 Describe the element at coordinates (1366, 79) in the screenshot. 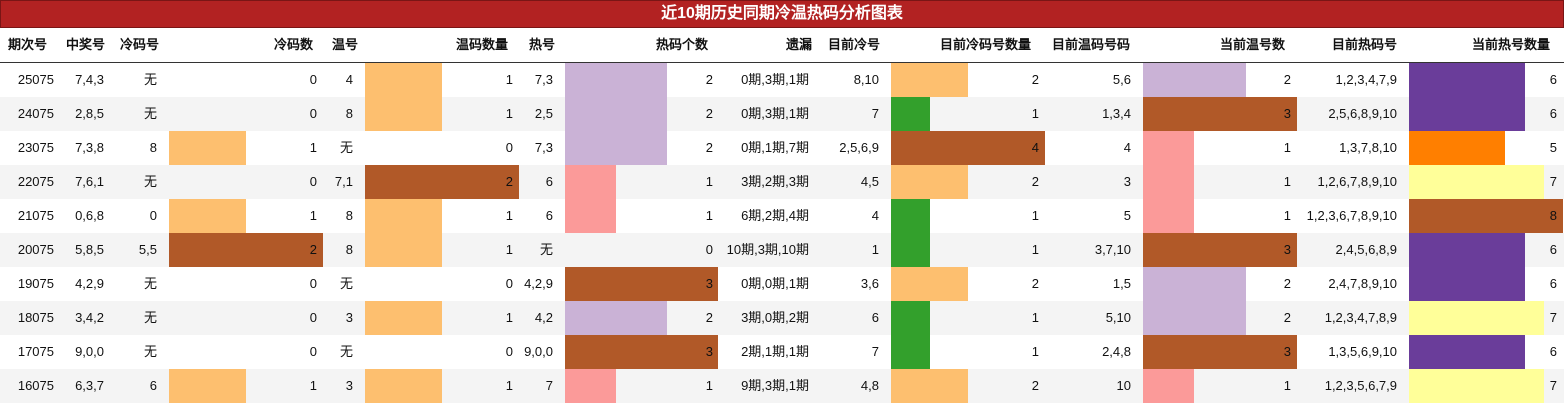

I see `cell-cur-hot: 1,2,3,4,7,9` at that location.